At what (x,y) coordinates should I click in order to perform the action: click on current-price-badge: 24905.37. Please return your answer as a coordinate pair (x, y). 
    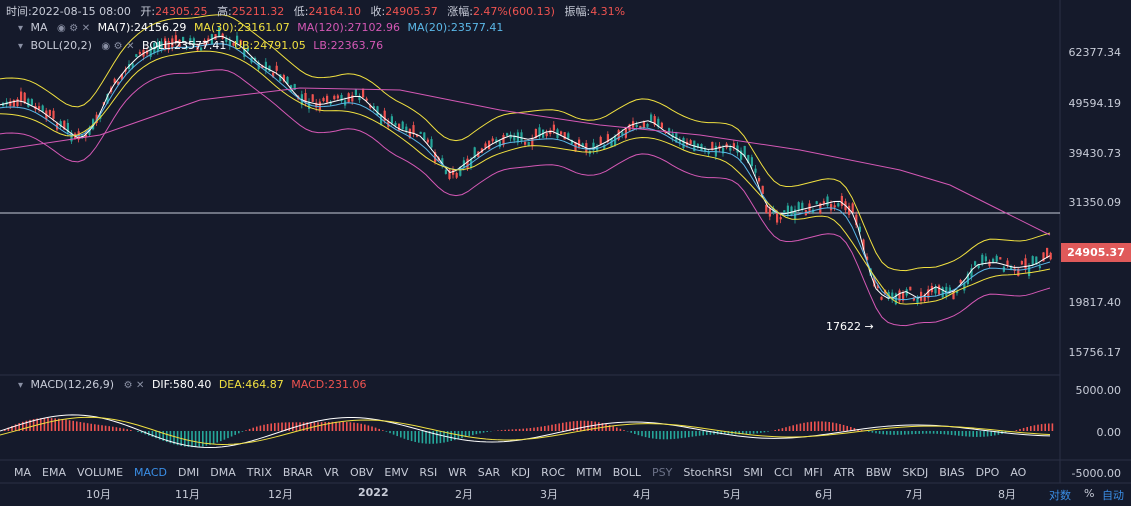
    Looking at the image, I should click on (1096, 252).